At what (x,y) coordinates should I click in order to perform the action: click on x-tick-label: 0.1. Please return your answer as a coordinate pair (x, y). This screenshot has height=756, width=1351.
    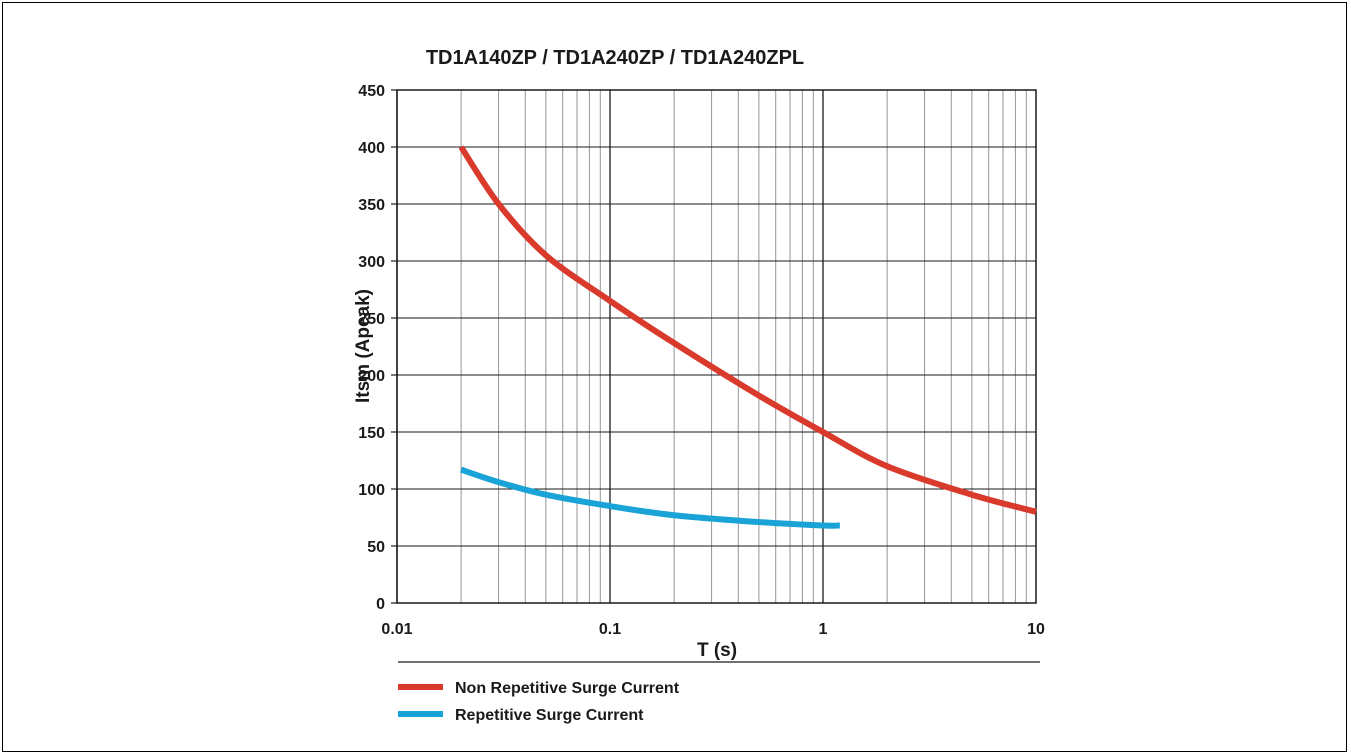
    Looking at the image, I should click on (610, 629).